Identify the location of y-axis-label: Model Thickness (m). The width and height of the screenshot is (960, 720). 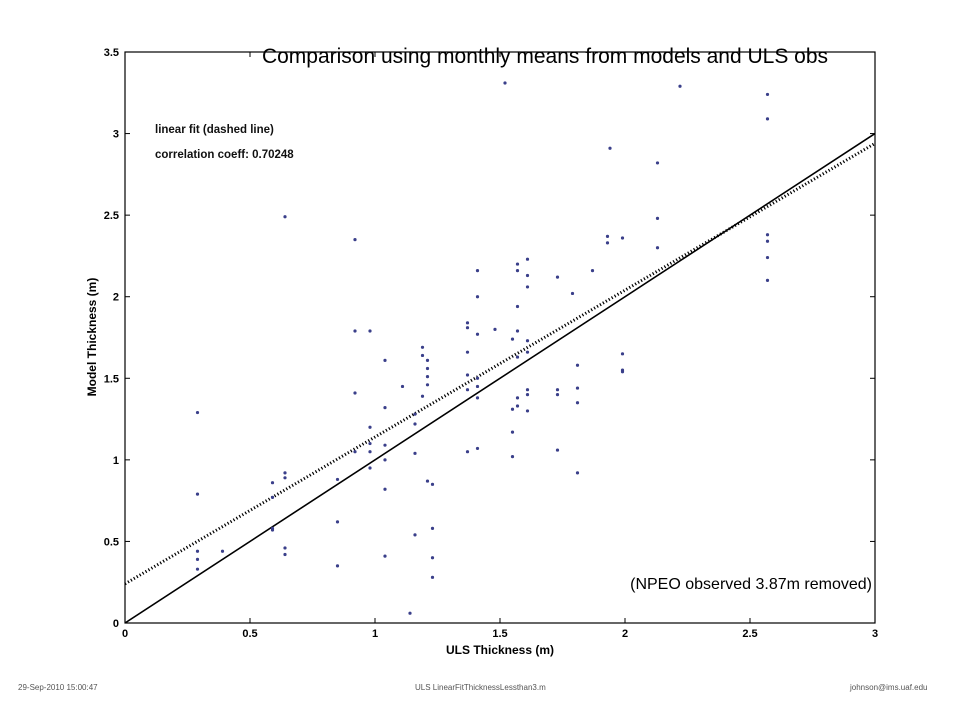
(92, 337).